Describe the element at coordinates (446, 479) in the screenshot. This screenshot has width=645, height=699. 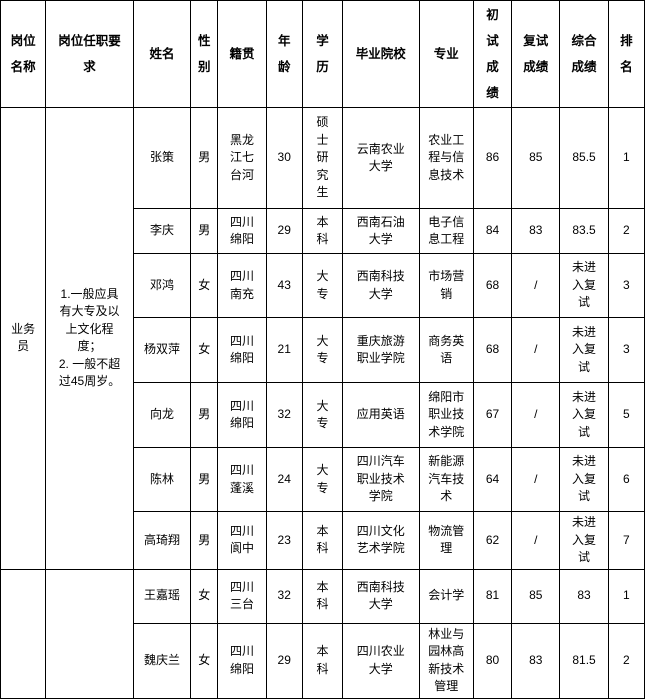
I see `cell-major: 新能源汽车技术` at that location.